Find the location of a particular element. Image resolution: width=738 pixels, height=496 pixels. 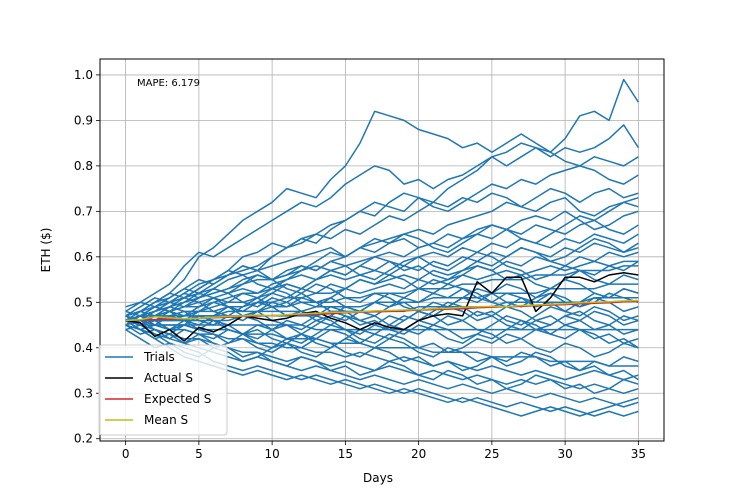

x-tick-label: 20 is located at coordinates (418, 454).